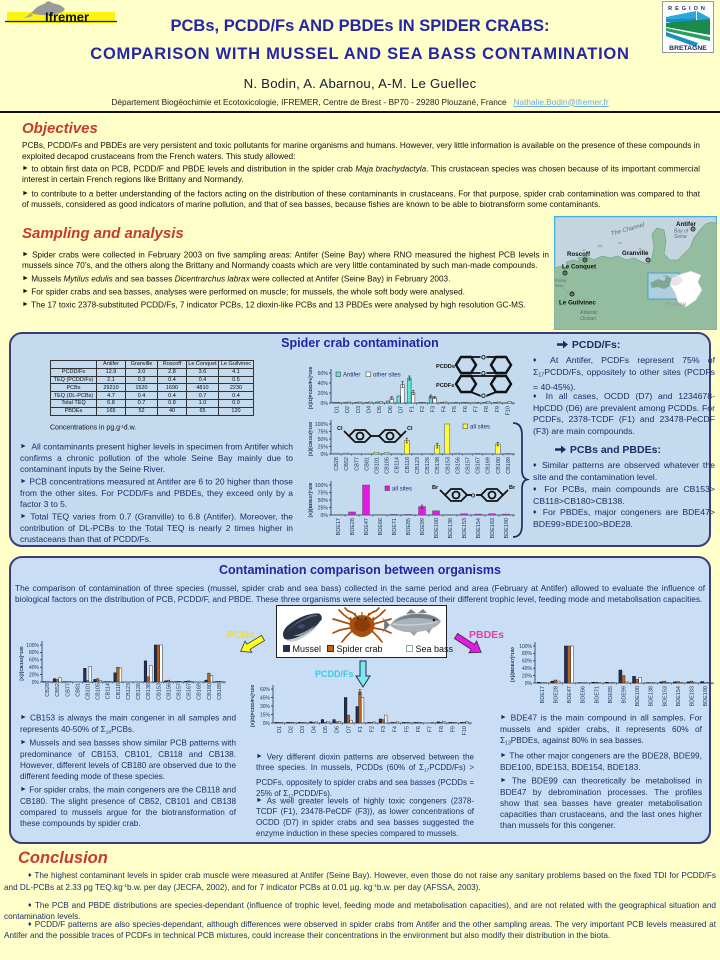 The height and width of the screenshot is (960, 720). What do you see at coordinates (407, 729) in the screenshot?
I see `svg-text: F5` at bounding box center [407, 729].